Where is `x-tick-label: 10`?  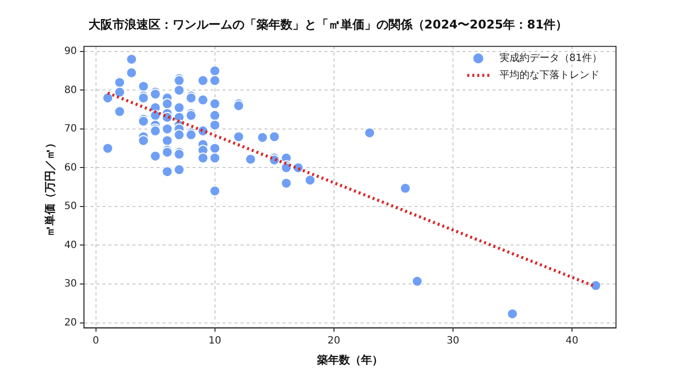 x-tick-label: 10 is located at coordinates (215, 340).